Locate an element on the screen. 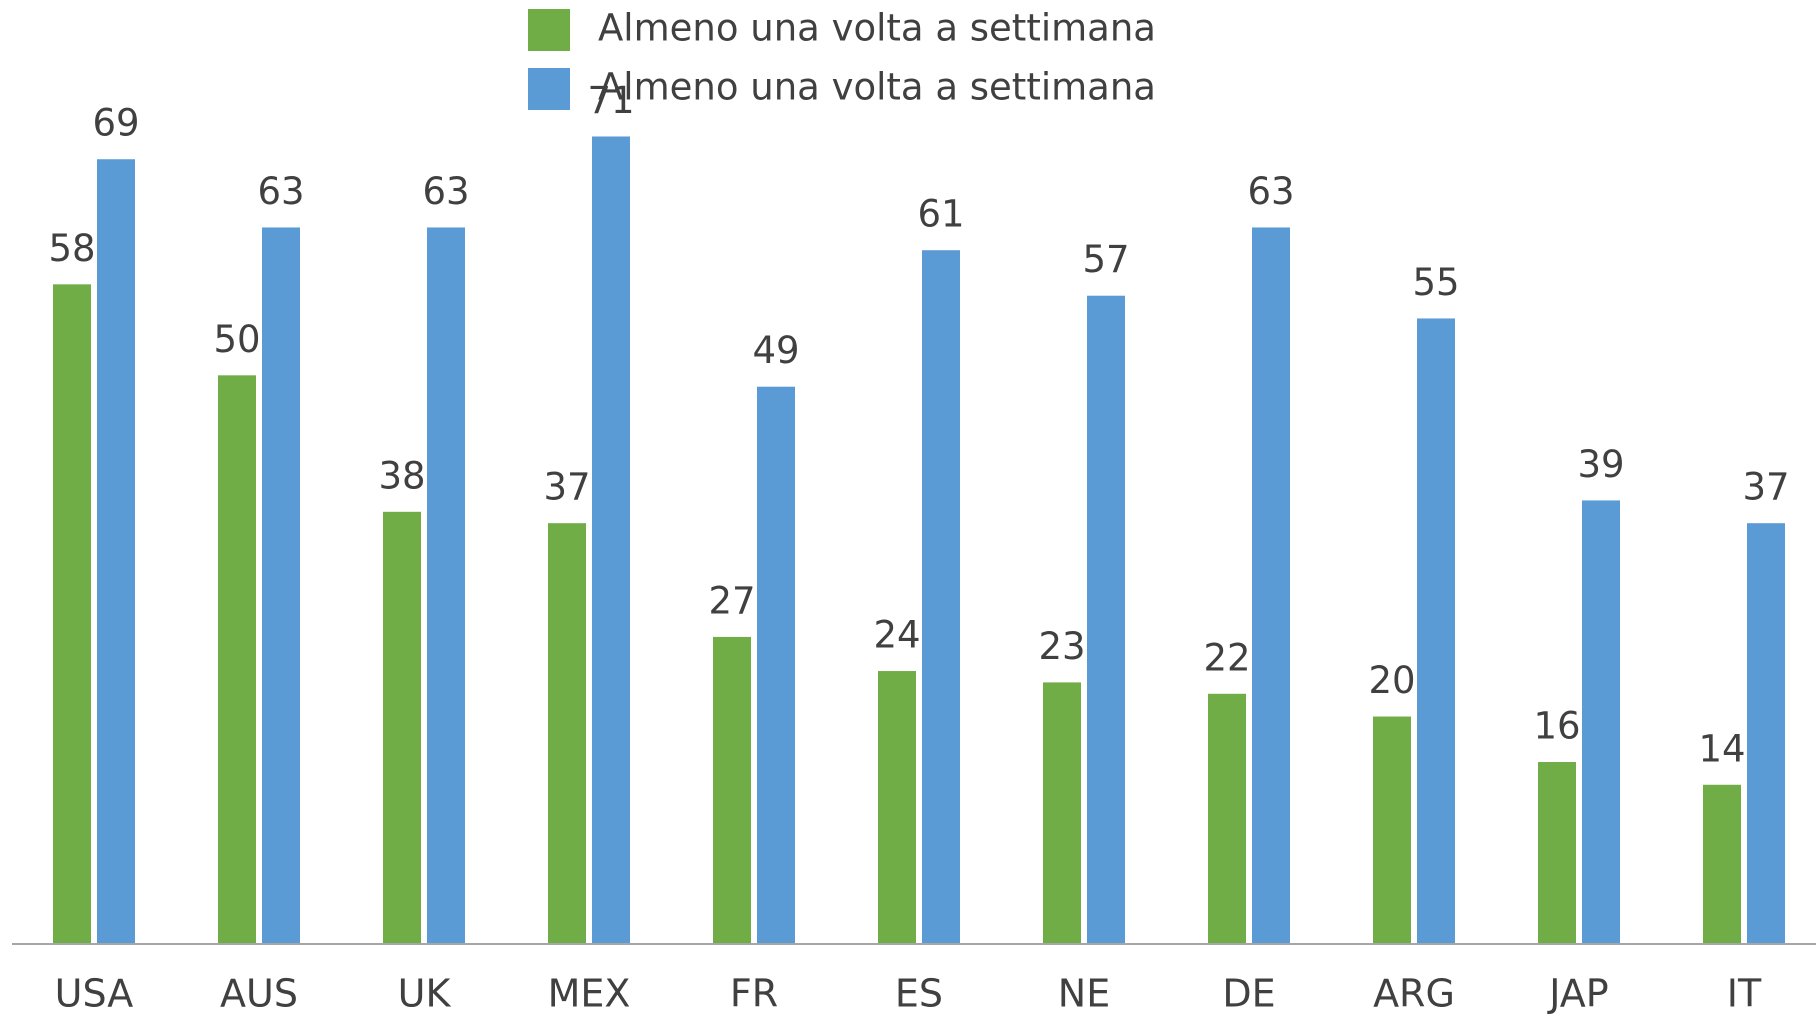 The height and width of the screenshot is (1016, 1816). x-tick-label: FR is located at coordinates (754, 994).